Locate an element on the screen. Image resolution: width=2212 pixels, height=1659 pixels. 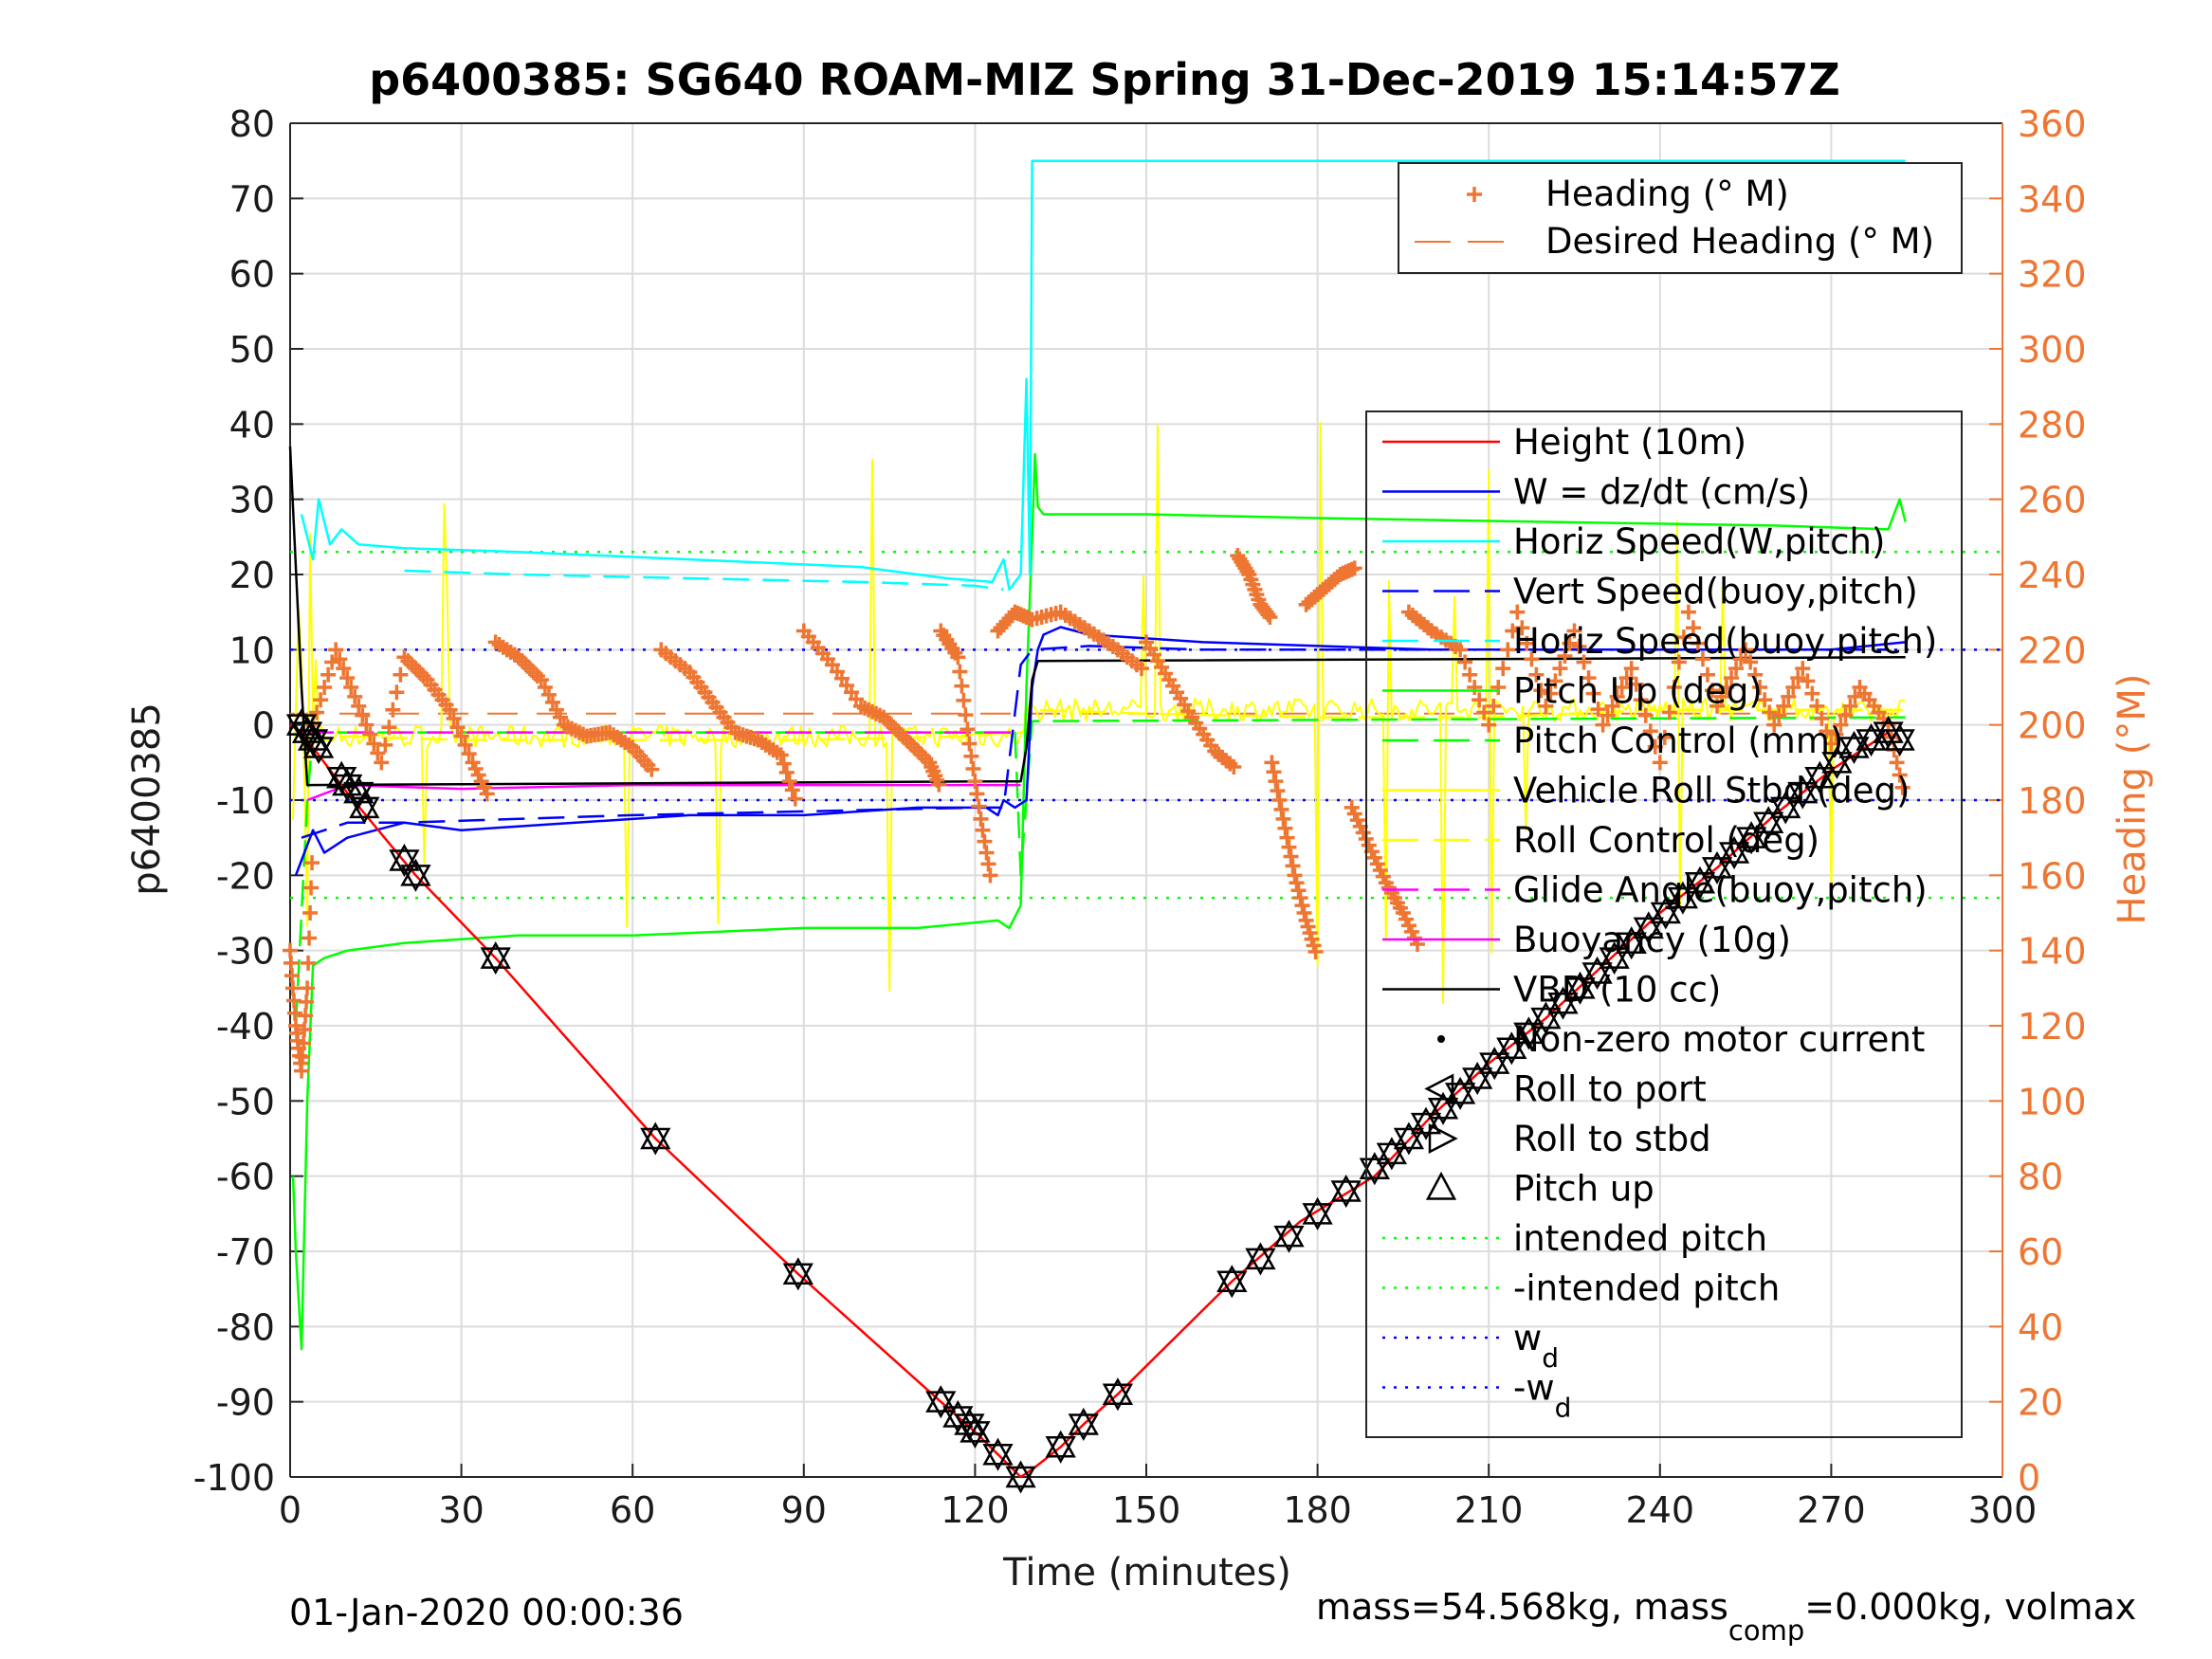
legend-heading: Heading (° M) Desired Heading (° M) is located at coordinates (1680, 218).